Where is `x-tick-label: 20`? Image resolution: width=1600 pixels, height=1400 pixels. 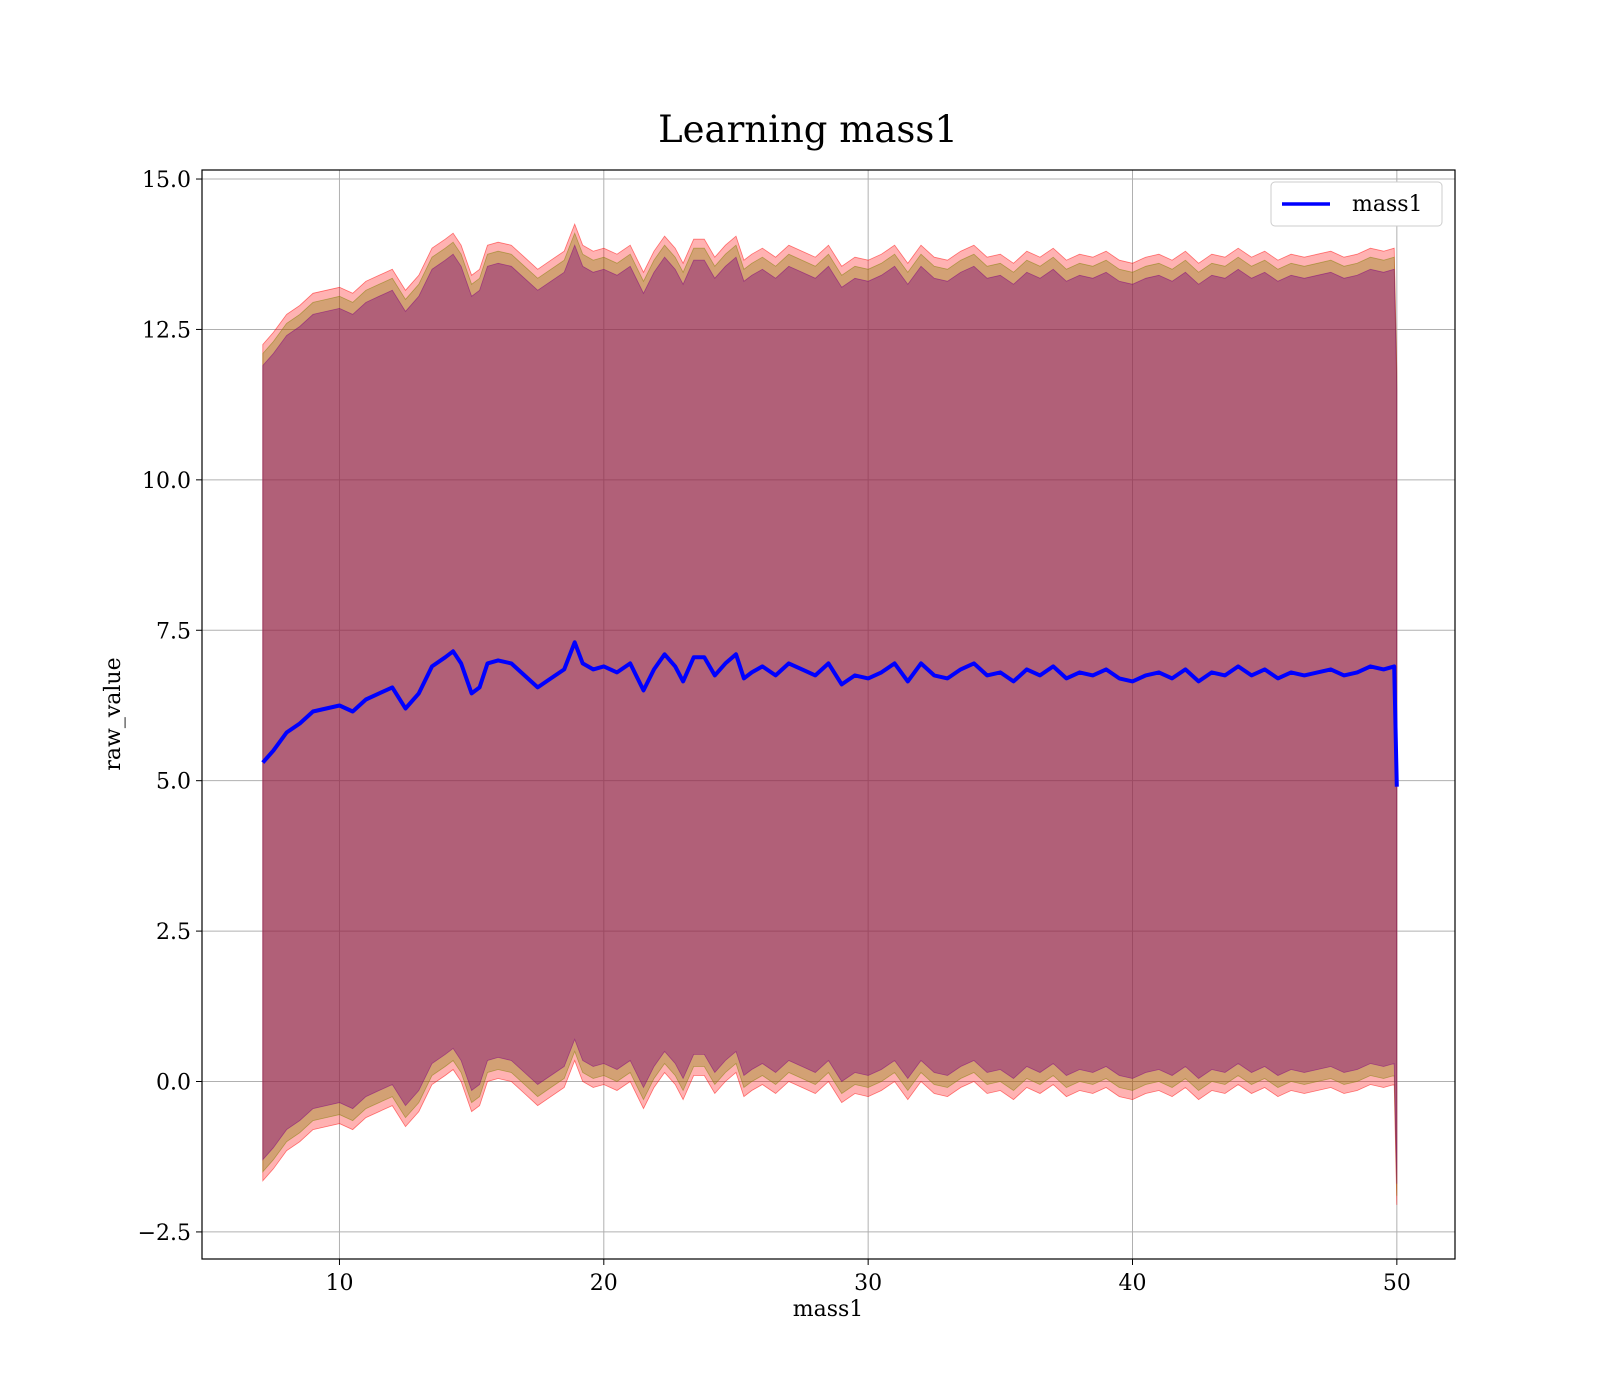 x-tick-label: 20 is located at coordinates (604, 1283).